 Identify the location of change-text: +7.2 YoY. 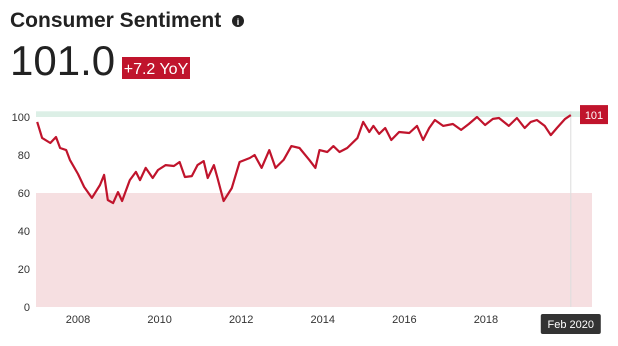
(156, 69).